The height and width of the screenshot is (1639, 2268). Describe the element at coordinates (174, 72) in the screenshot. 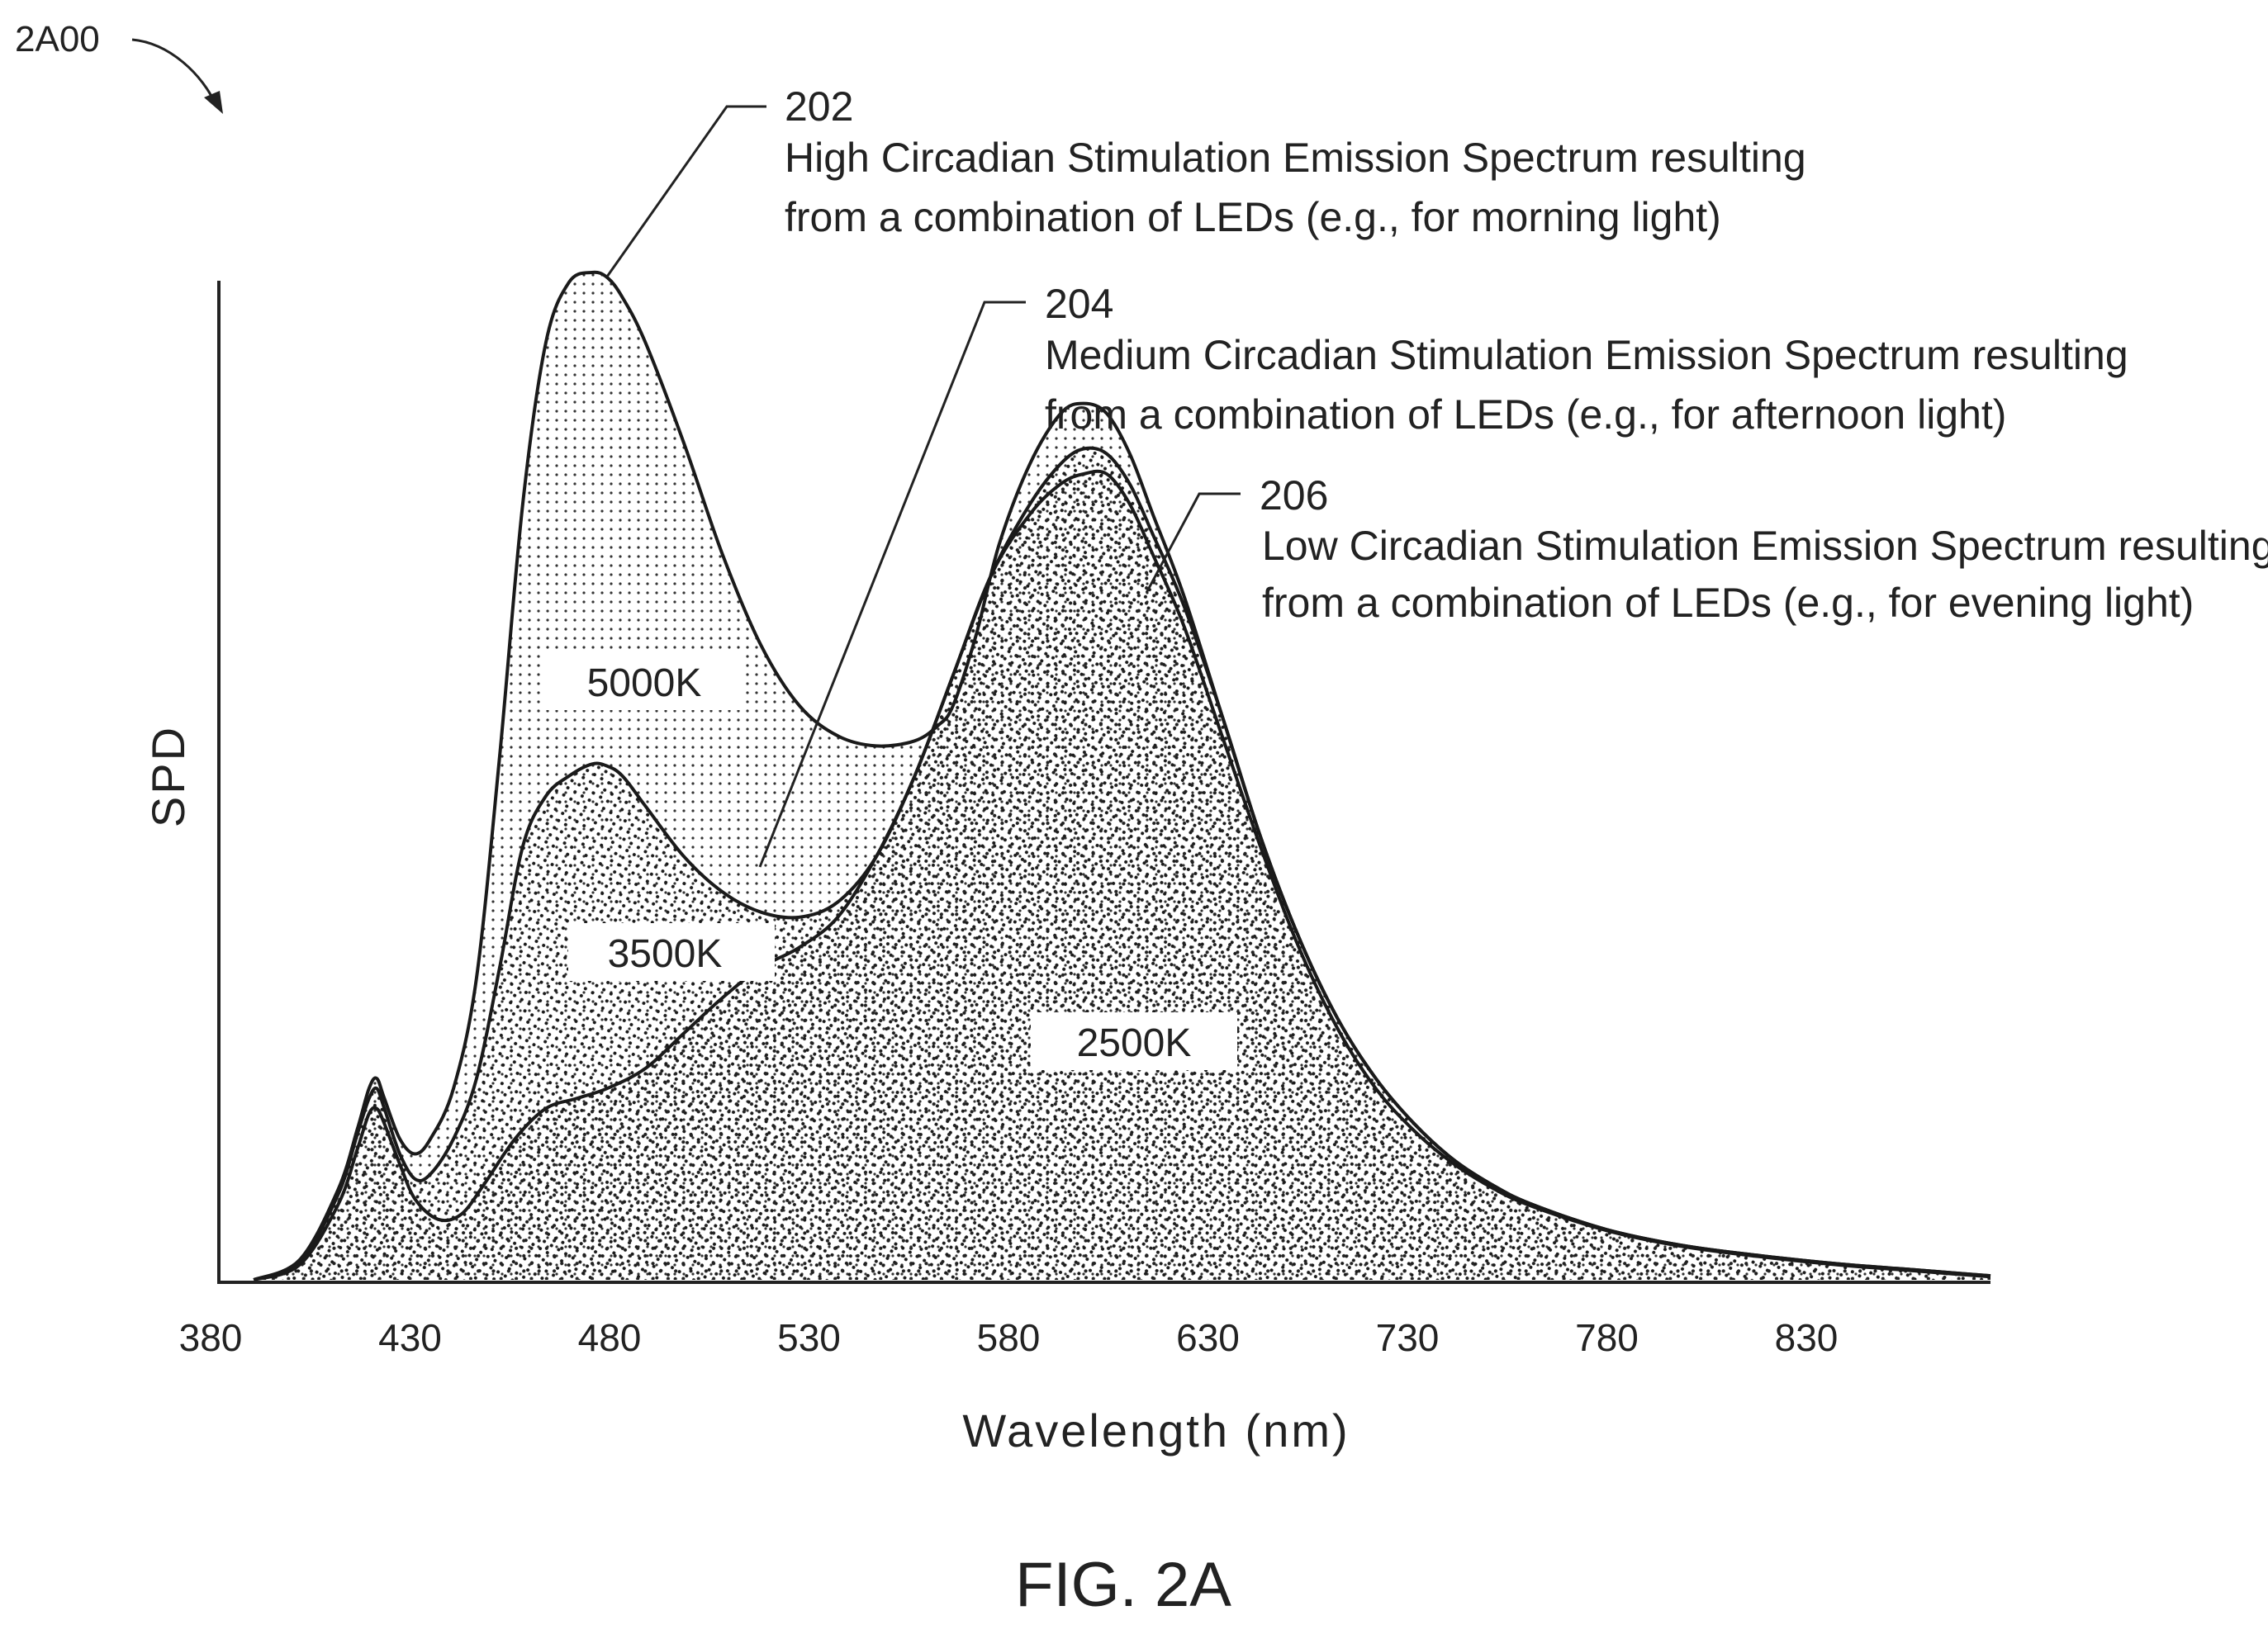

I see `figure-ref-arrow` at that location.